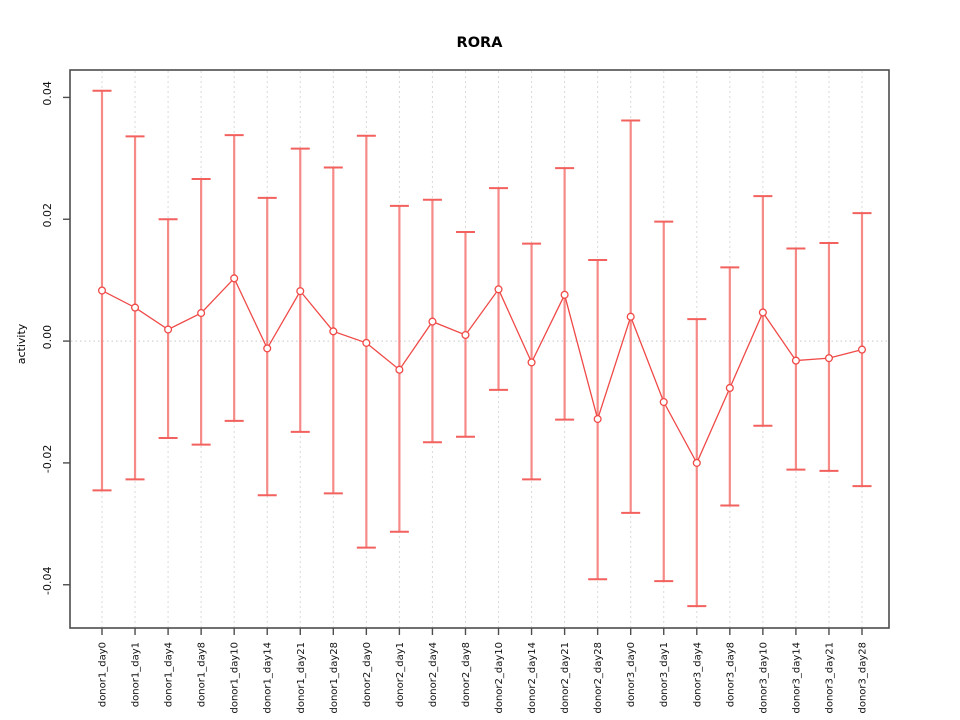 This screenshot has width=960, height=720. I want to click on x-tick-label: donor1_day21, so click(301, 678).